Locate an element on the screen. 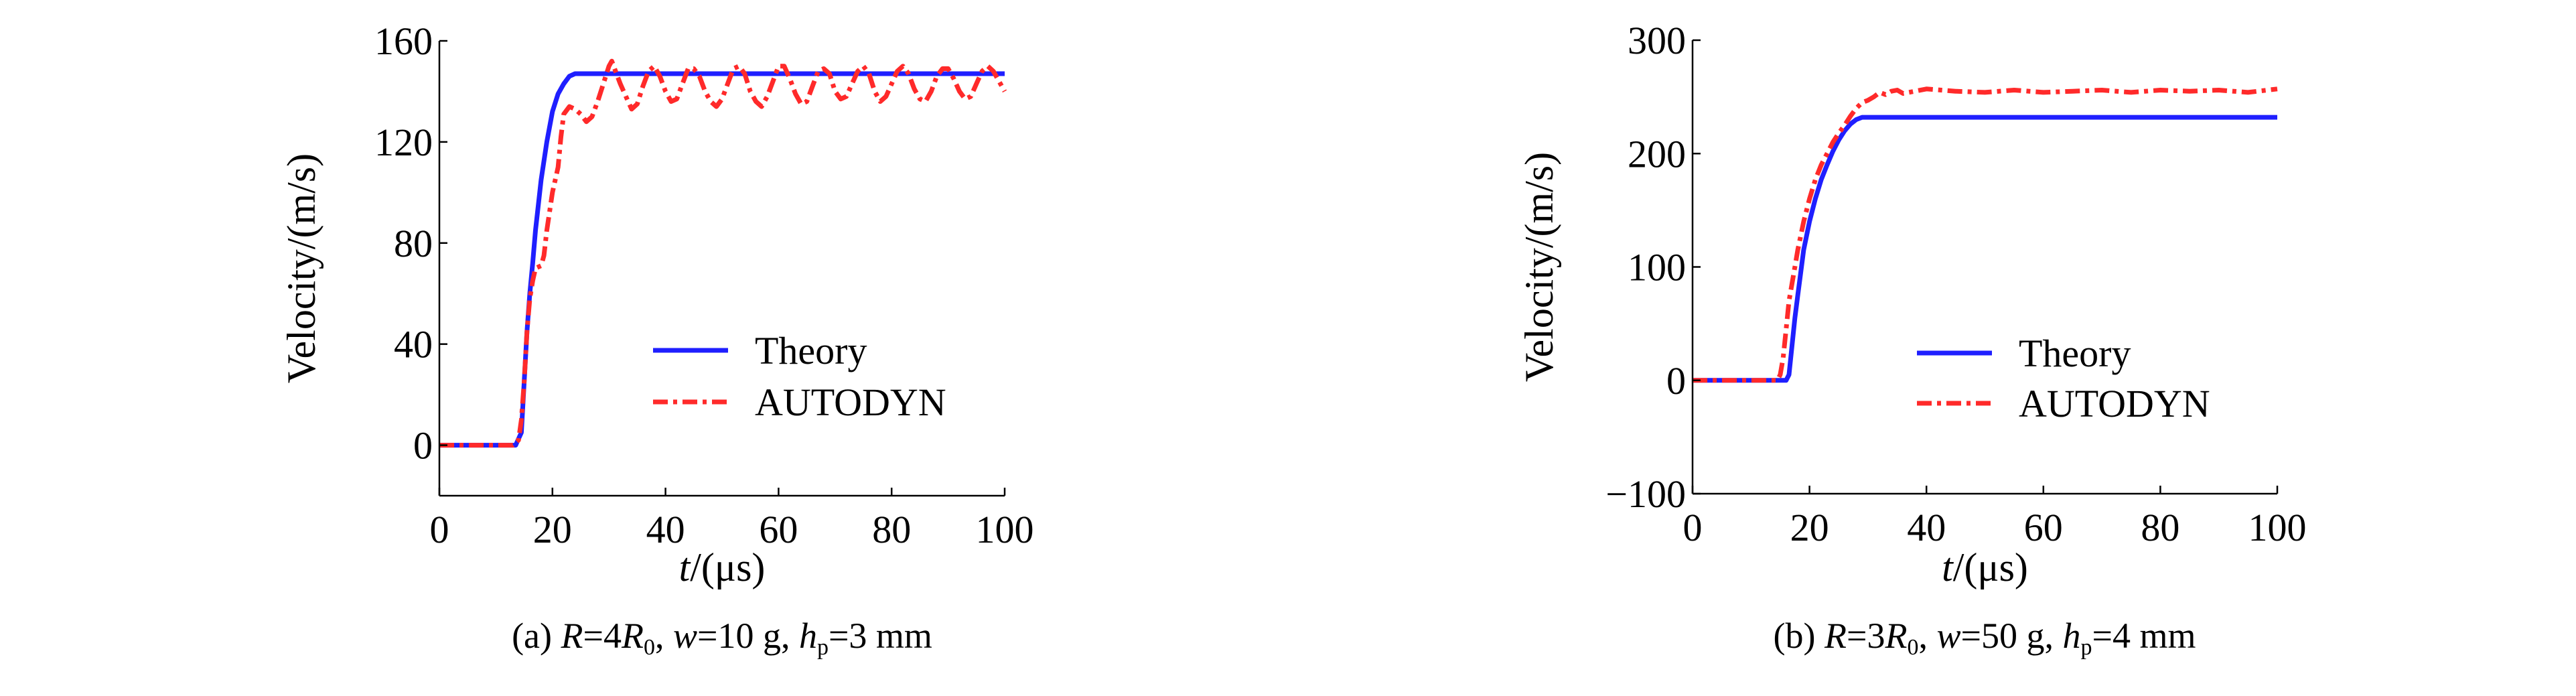  chart-caption: (a) R=4R0, w=10 g, hp=3 mm is located at coordinates (722, 638).